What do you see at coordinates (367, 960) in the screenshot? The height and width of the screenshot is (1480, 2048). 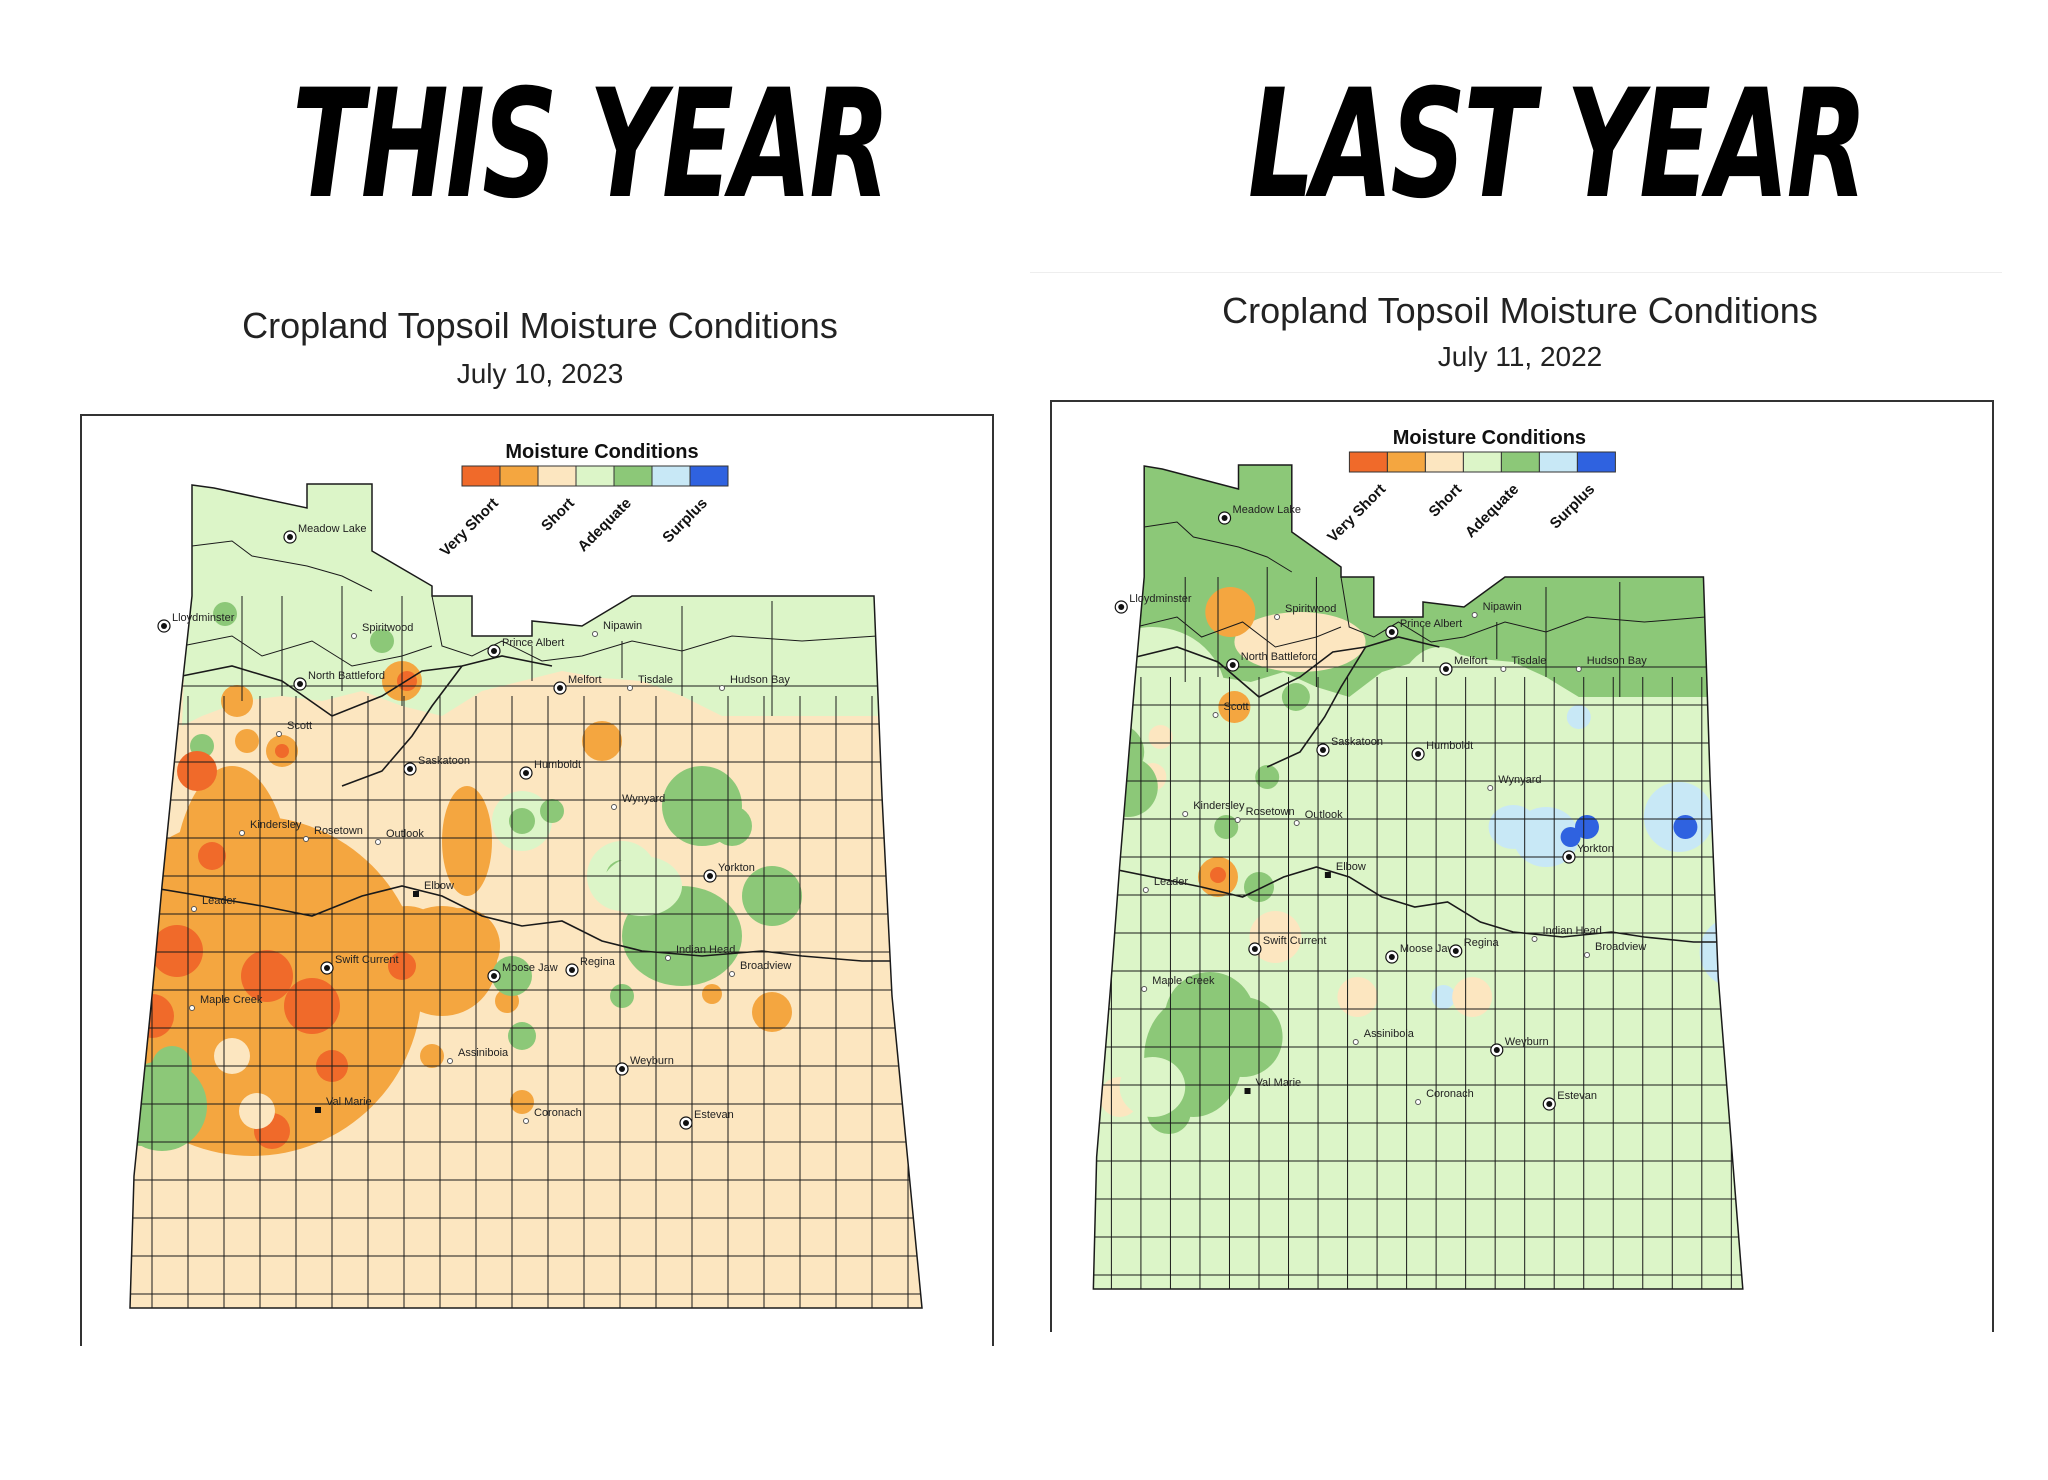 I see `town-label: Swift Current` at bounding box center [367, 960].